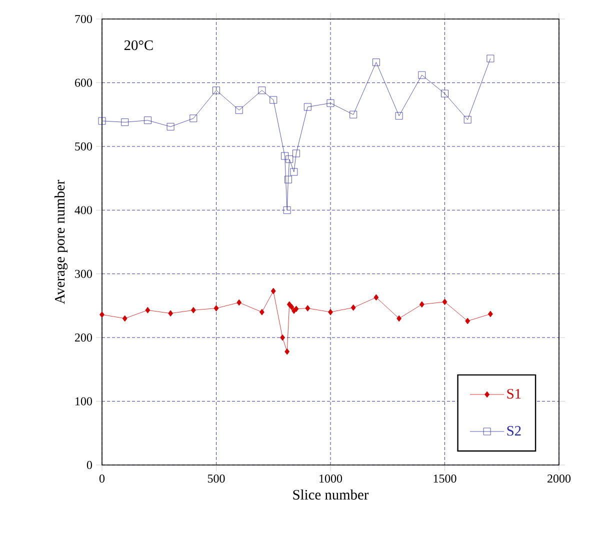  I want to click on x-tick-label: 0, so click(102, 478).